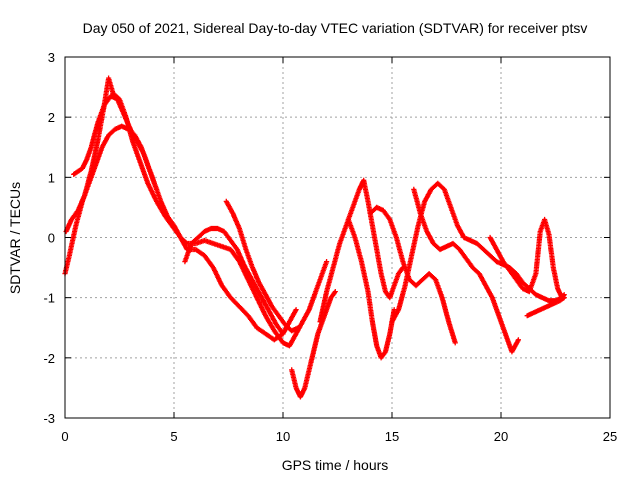  I want to click on y-axis-label: SDTVAR / TECUs, so click(15, 238).